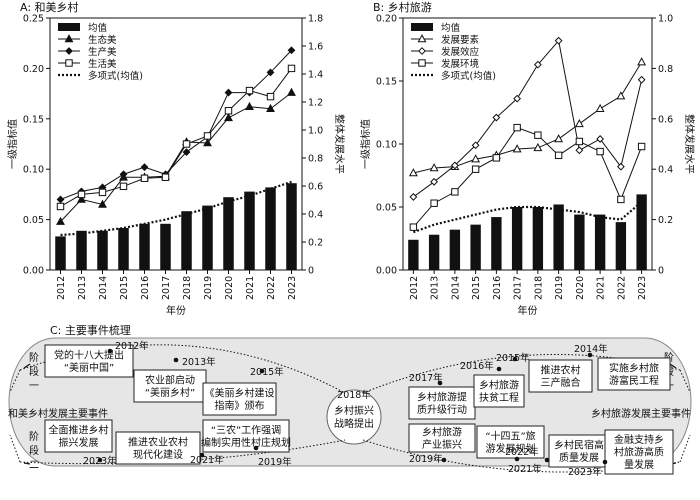 The image size is (700, 500). Describe the element at coordinates (79, 436) in the screenshot. I see `left-lower-event-text: 全面推进乡村振兴发展` at that location.